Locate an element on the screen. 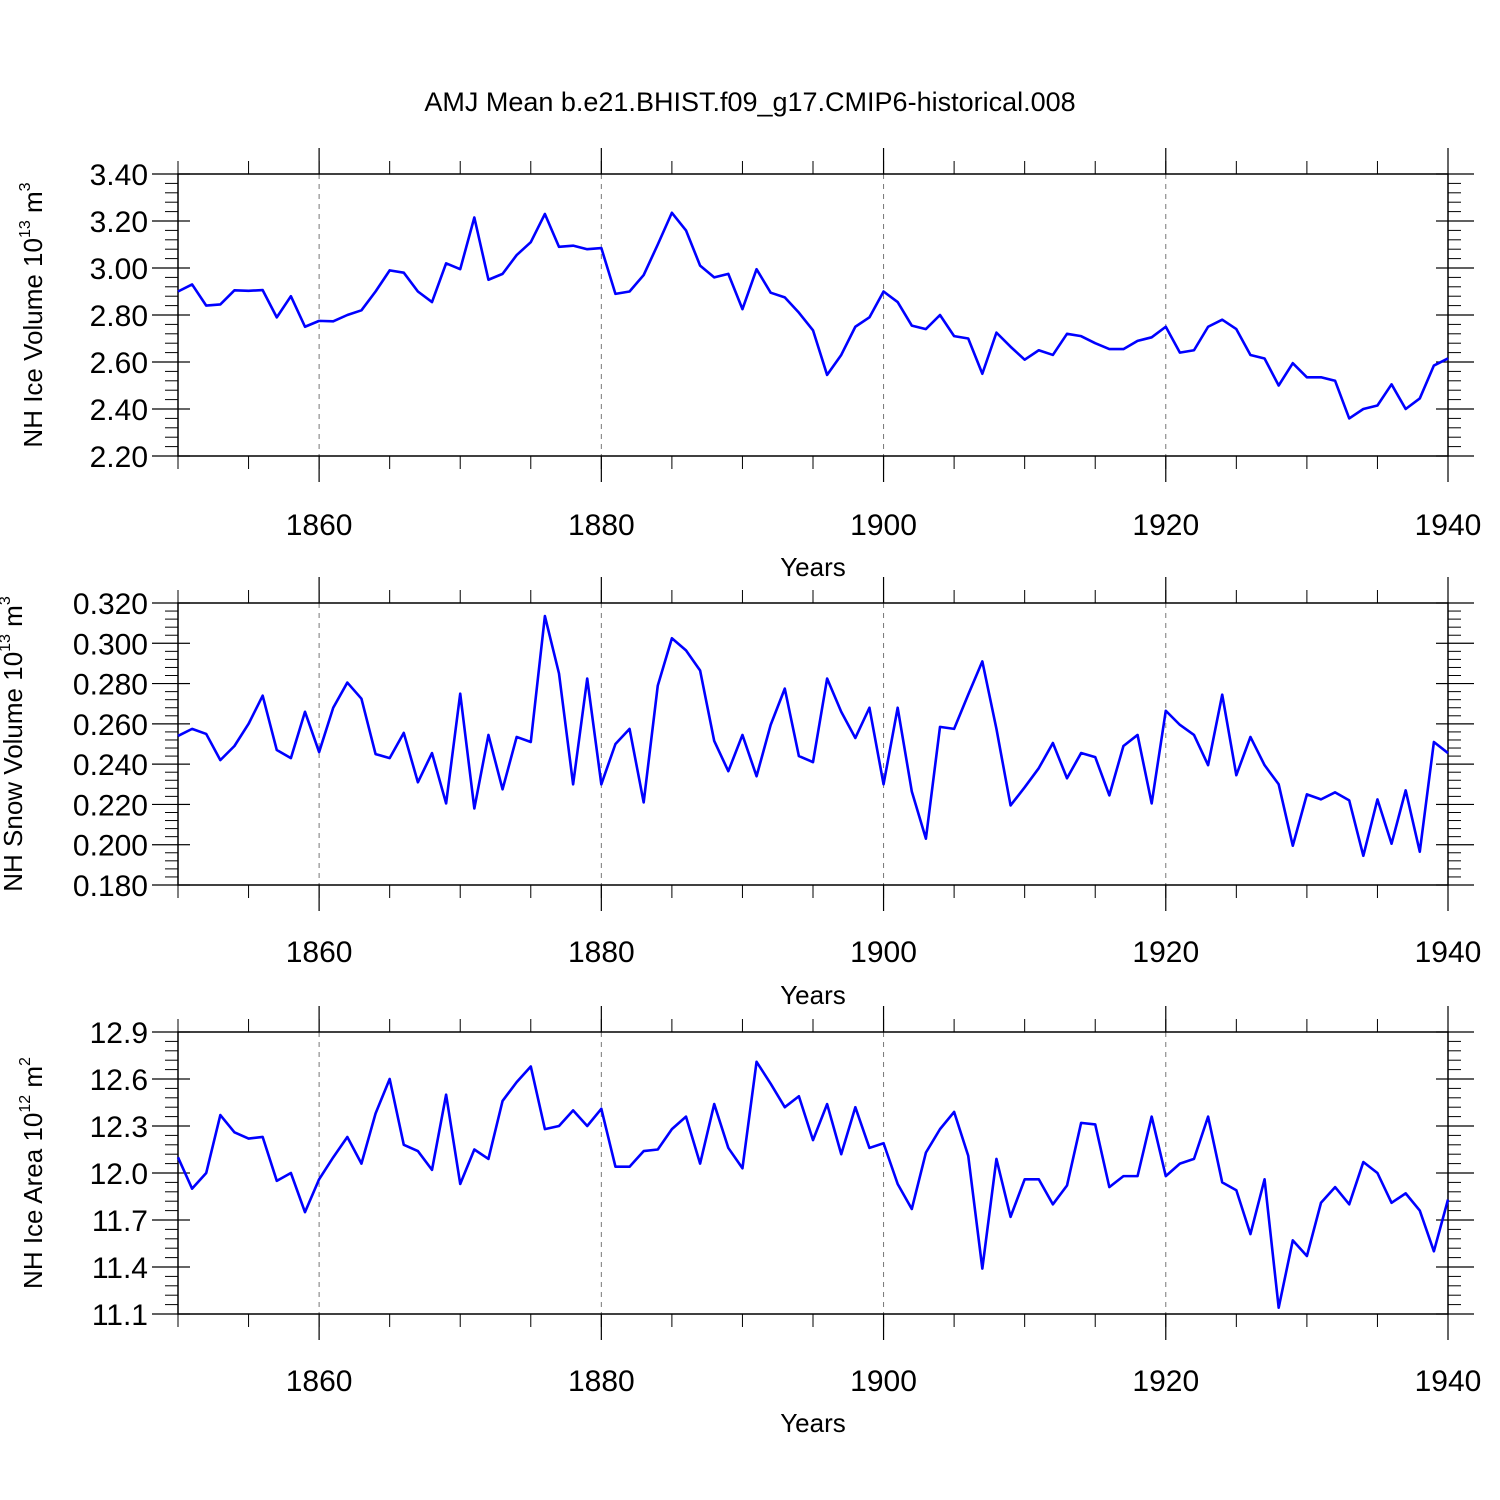  y-tick-label: 0.280 is located at coordinates (110, 685).